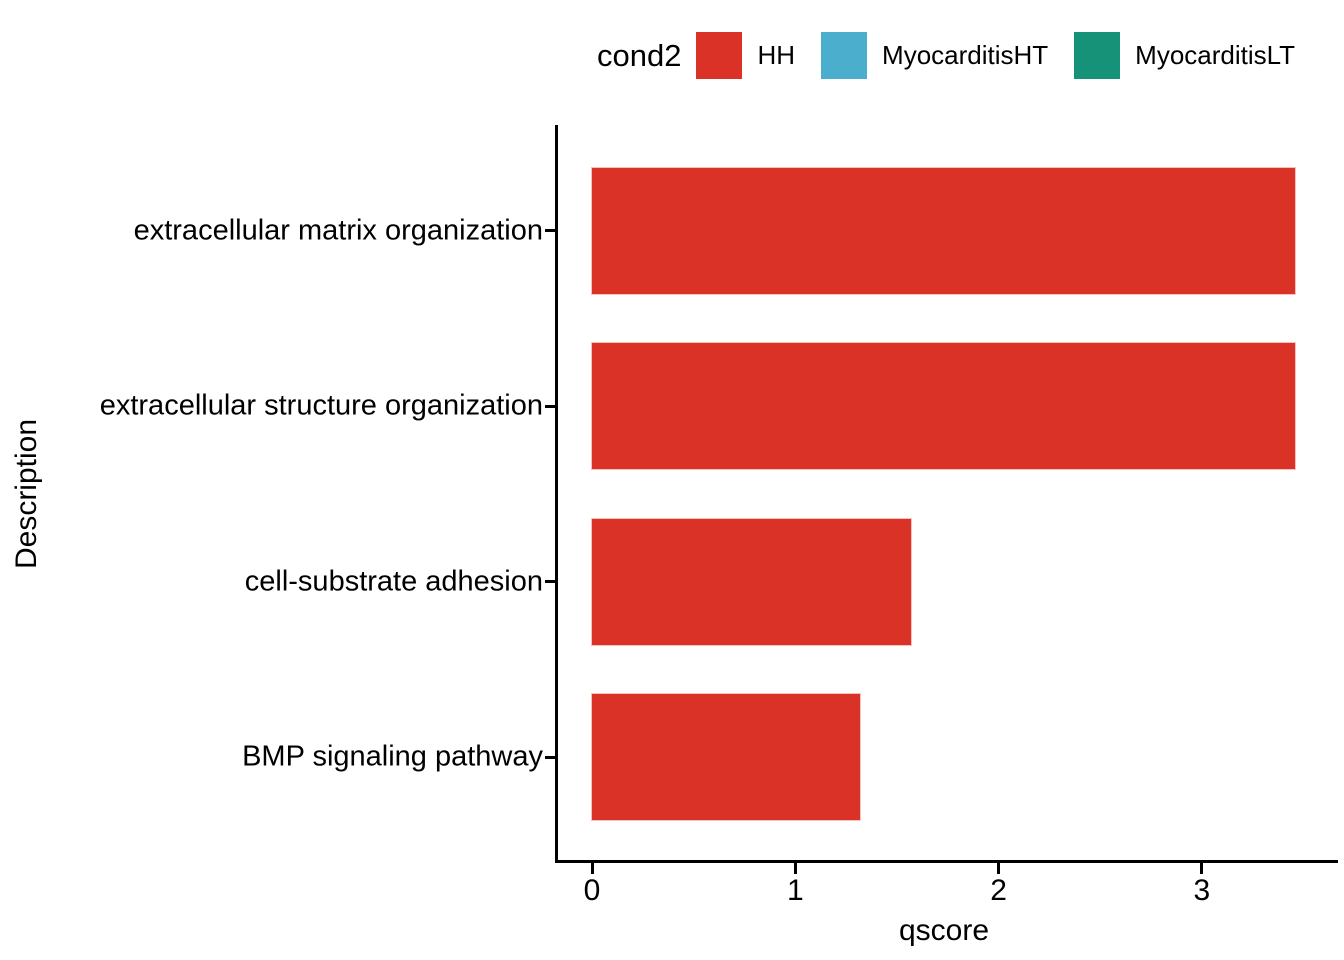 This screenshot has width=1344, height=960. I want to click on y-tick-label: BMP signaling pathway, so click(392, 756).